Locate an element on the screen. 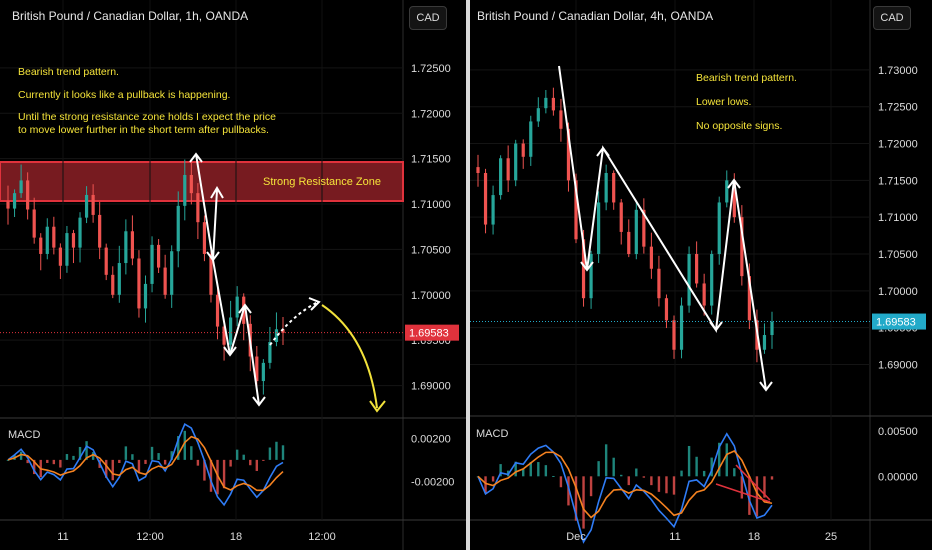  signal-line is located at coordinates (145, 463).